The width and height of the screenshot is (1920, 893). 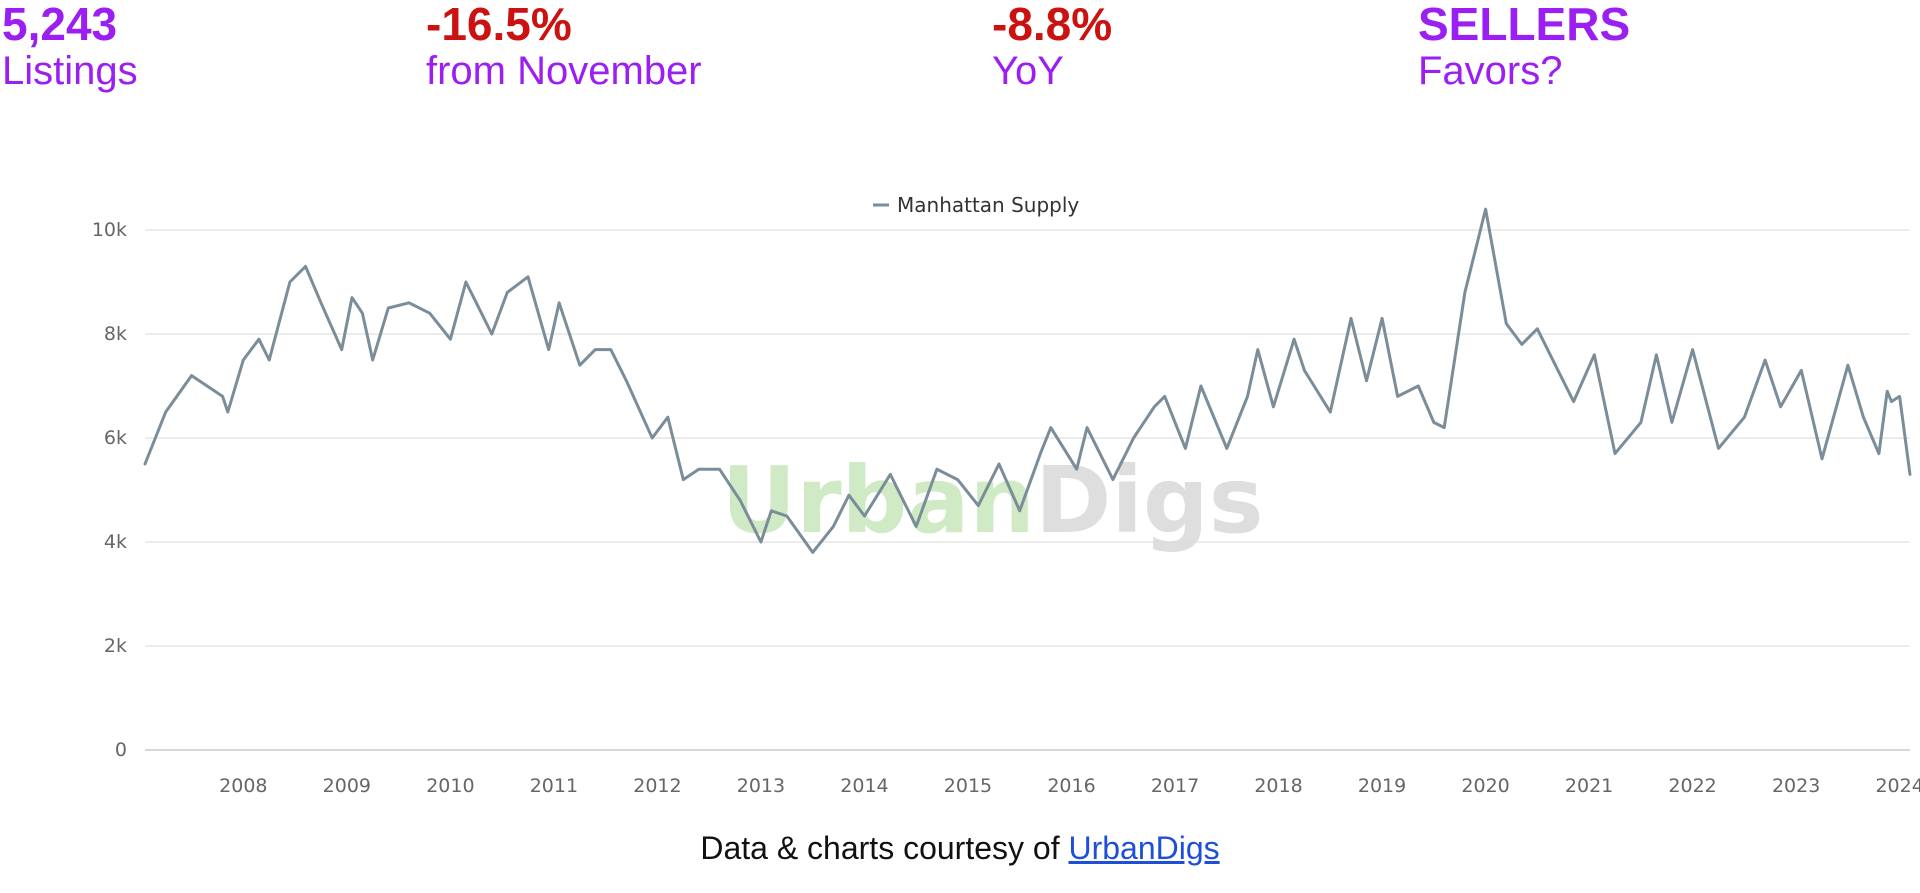 I want to click on x-tick-label: 2014, so click(x=864, y=786).